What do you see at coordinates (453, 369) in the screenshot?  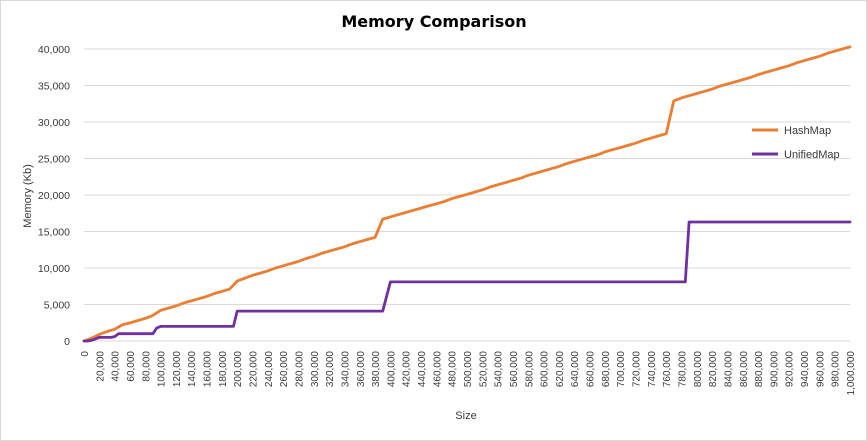 I see `x-tick-label: 480,000` at bounding box center [453, 369].